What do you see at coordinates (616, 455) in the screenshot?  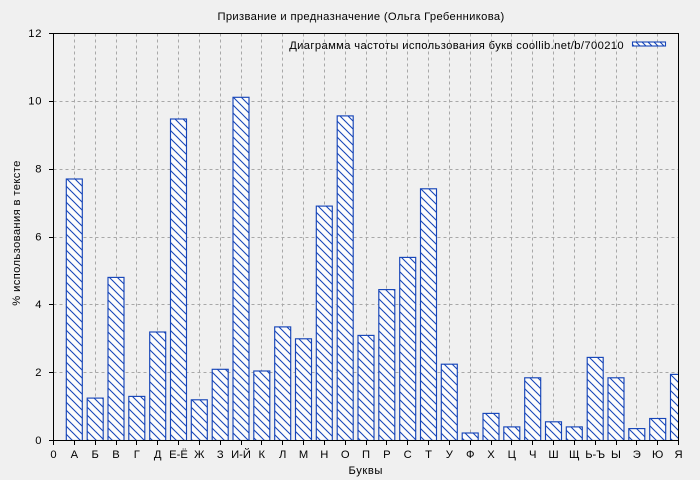 I see `svg-text: Ы` at bounding box center [616, 455].